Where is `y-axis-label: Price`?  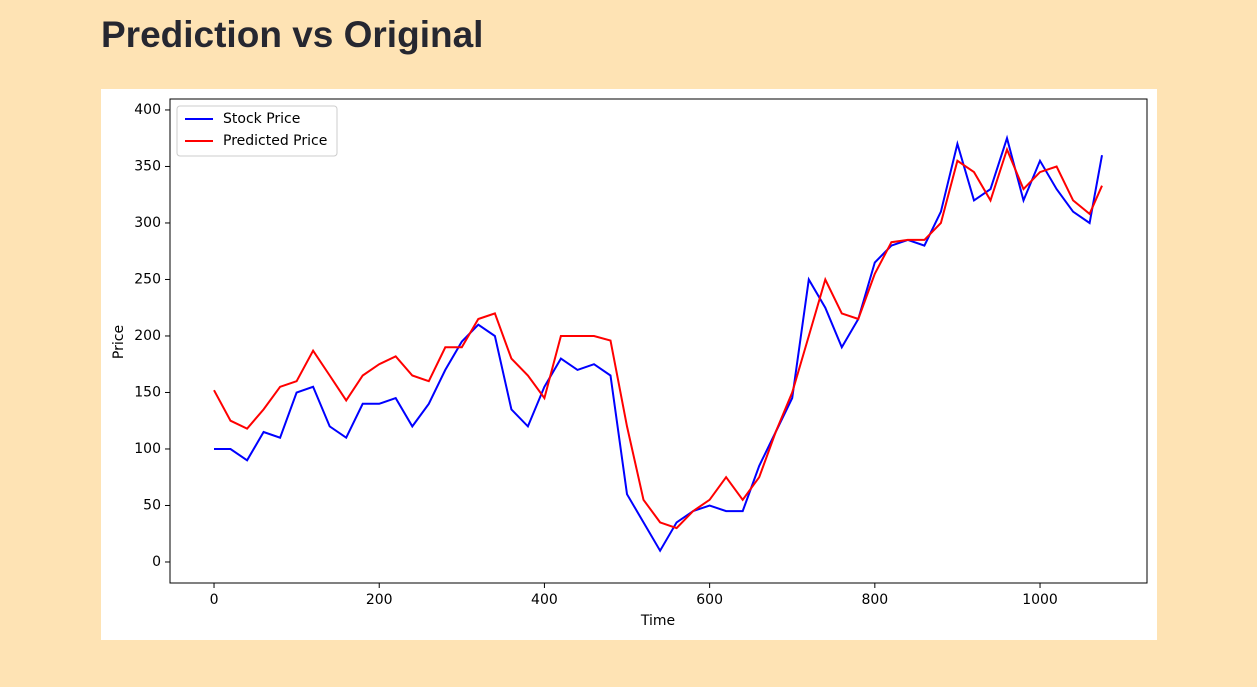
y-axis-label: Price is located at coordinates (119, 342).